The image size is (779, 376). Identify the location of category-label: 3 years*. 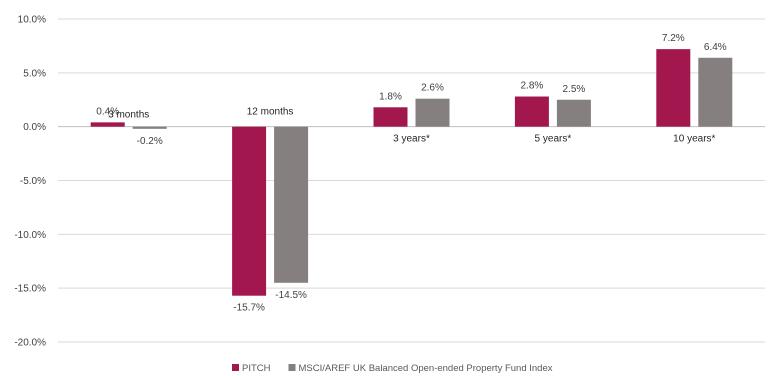
(411, 139).